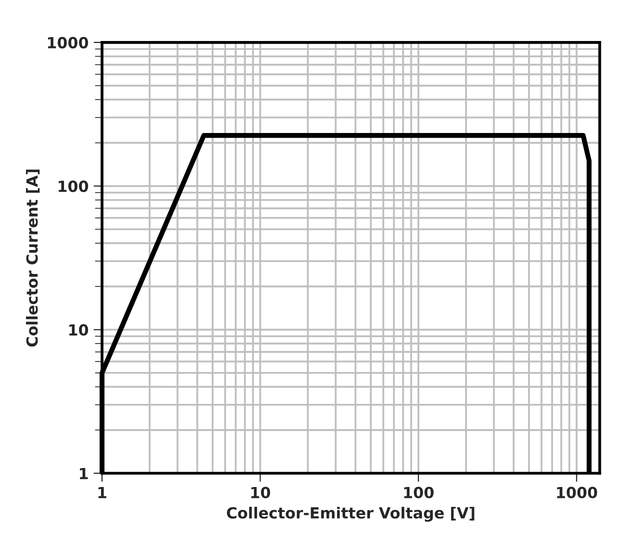  Describe the element at coordinates (73, 186) in the screenshot. I see `y-tick-label: 100` at that location.